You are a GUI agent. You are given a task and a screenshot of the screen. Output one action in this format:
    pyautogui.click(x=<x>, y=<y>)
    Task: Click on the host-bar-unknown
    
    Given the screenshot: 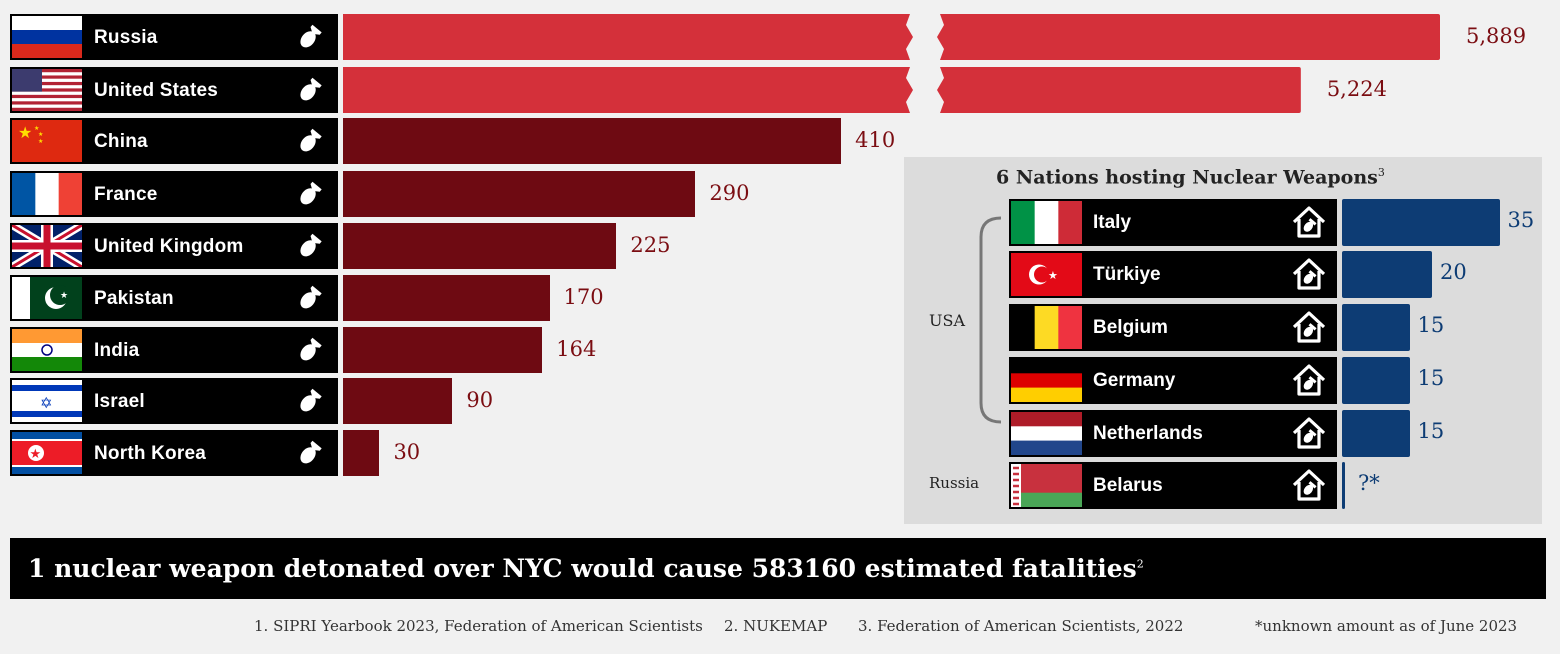 What is the action you would take?
    pyautogui.click(x=1343, y=485)
    